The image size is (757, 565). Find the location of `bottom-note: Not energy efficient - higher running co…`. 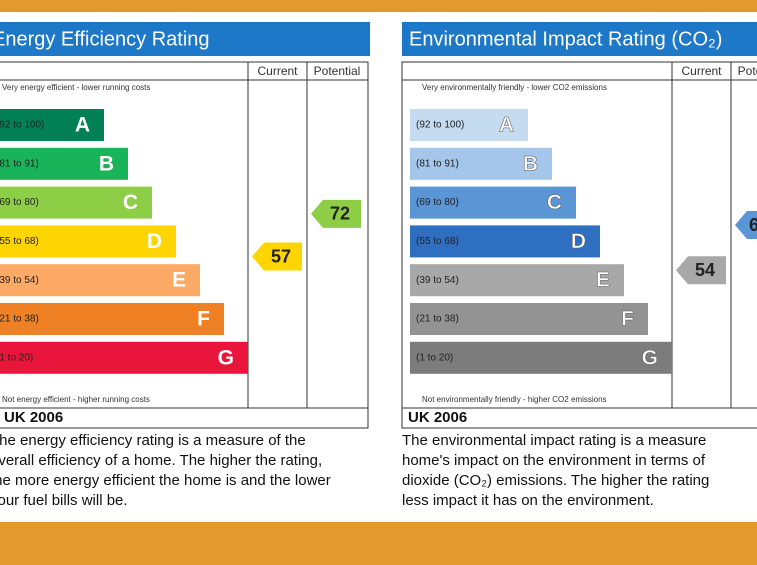

bottom-note: Not energy efficient - higher running co… is located at coordinates (76, 399).